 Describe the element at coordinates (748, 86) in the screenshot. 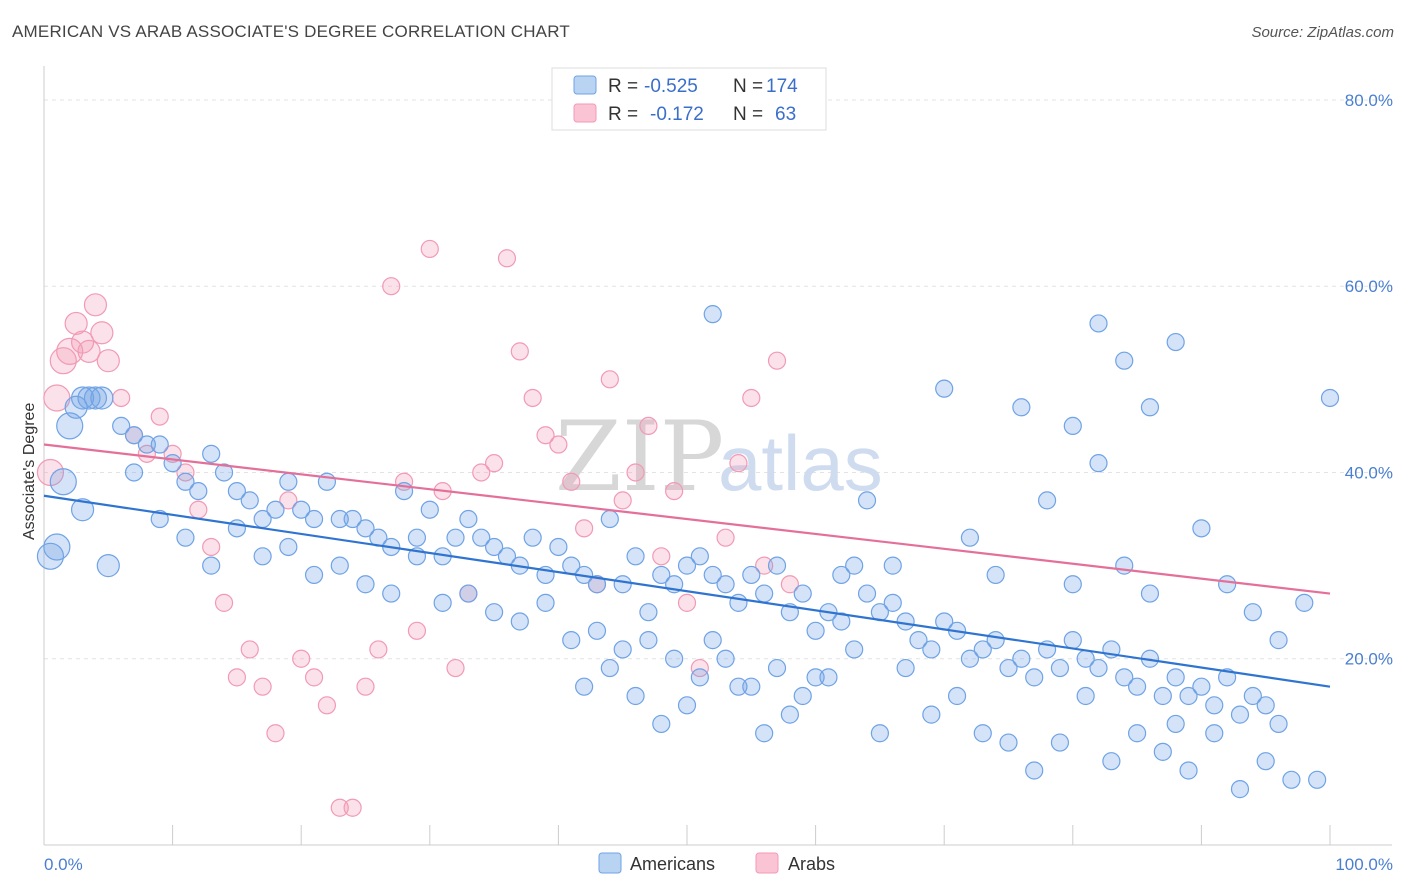

I see `legend-n-label-1: N =` at that location.